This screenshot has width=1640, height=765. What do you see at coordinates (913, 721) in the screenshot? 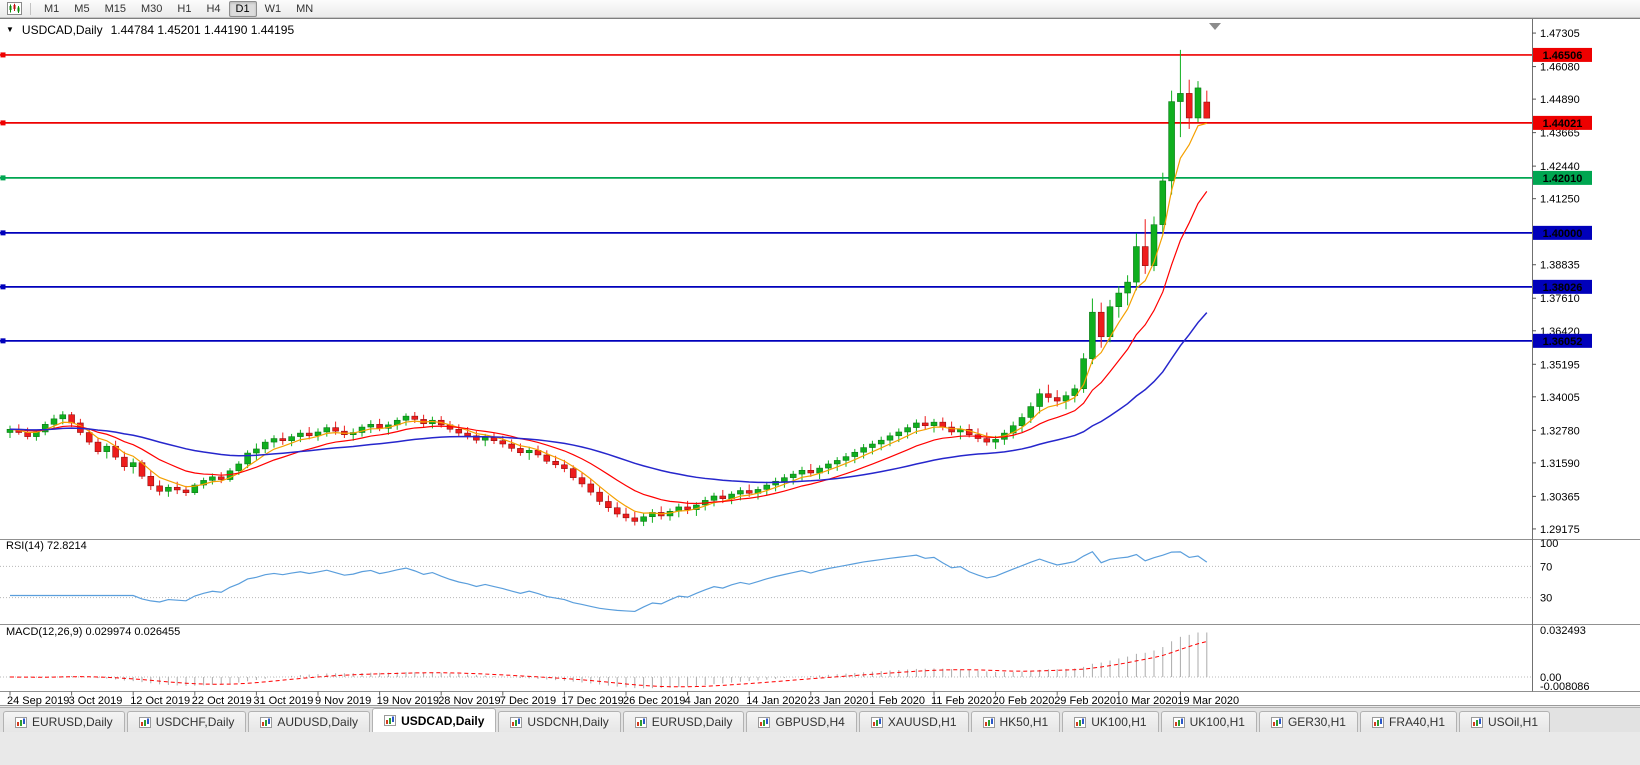
I see `tab-xauusd-h1: XAUUSD,H1` at bounding box center [913, 721].